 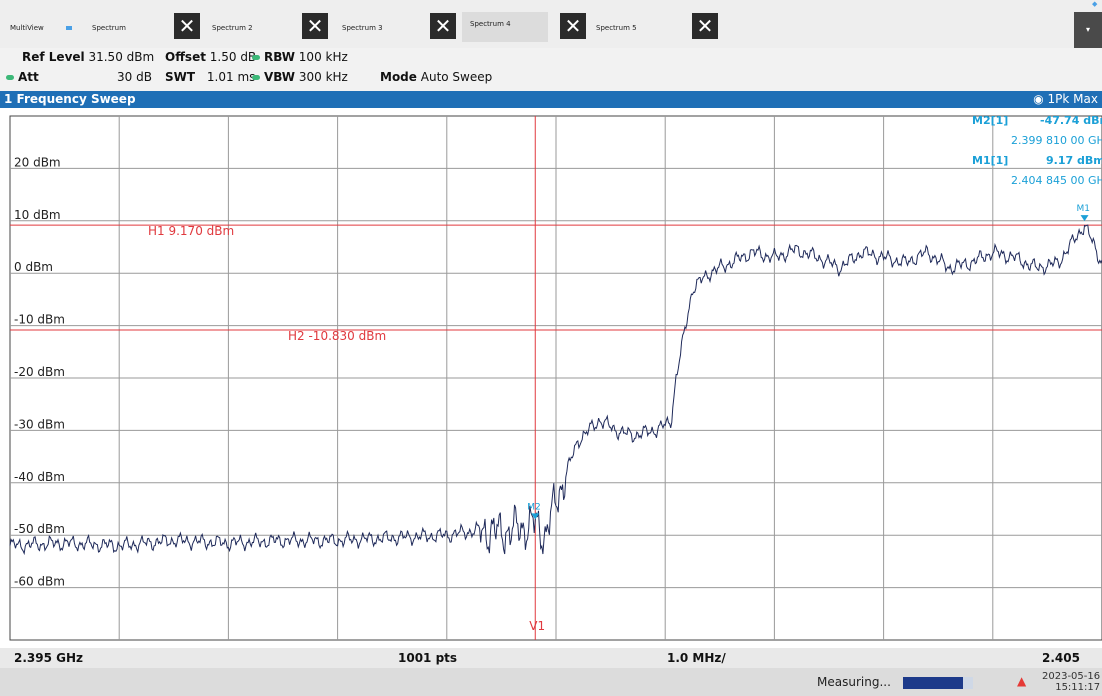 What do you see at coordinates (231, 77) in the screenshot?
I see `swt-value: 1.01 ms` at bounding box center [231, 77].